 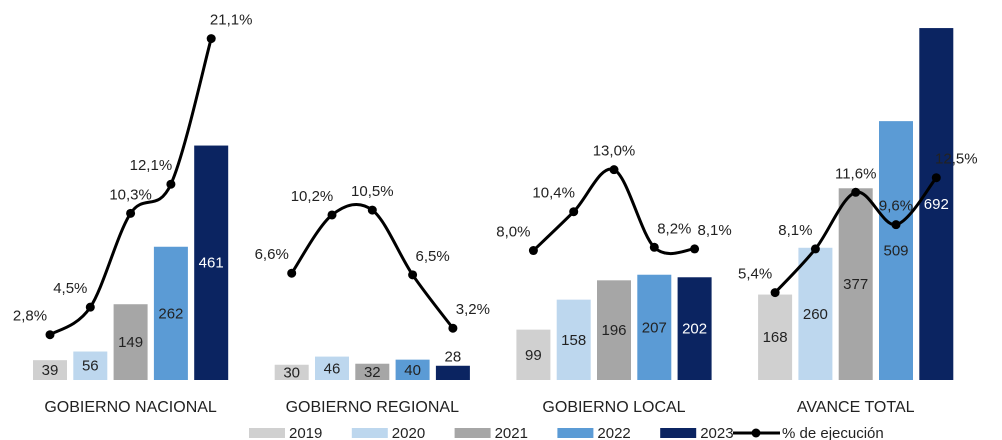 What do you see at coordinates (408, 432) in the screenshot?
I see `legend-label: 2020` at bounding box center [408, 432].